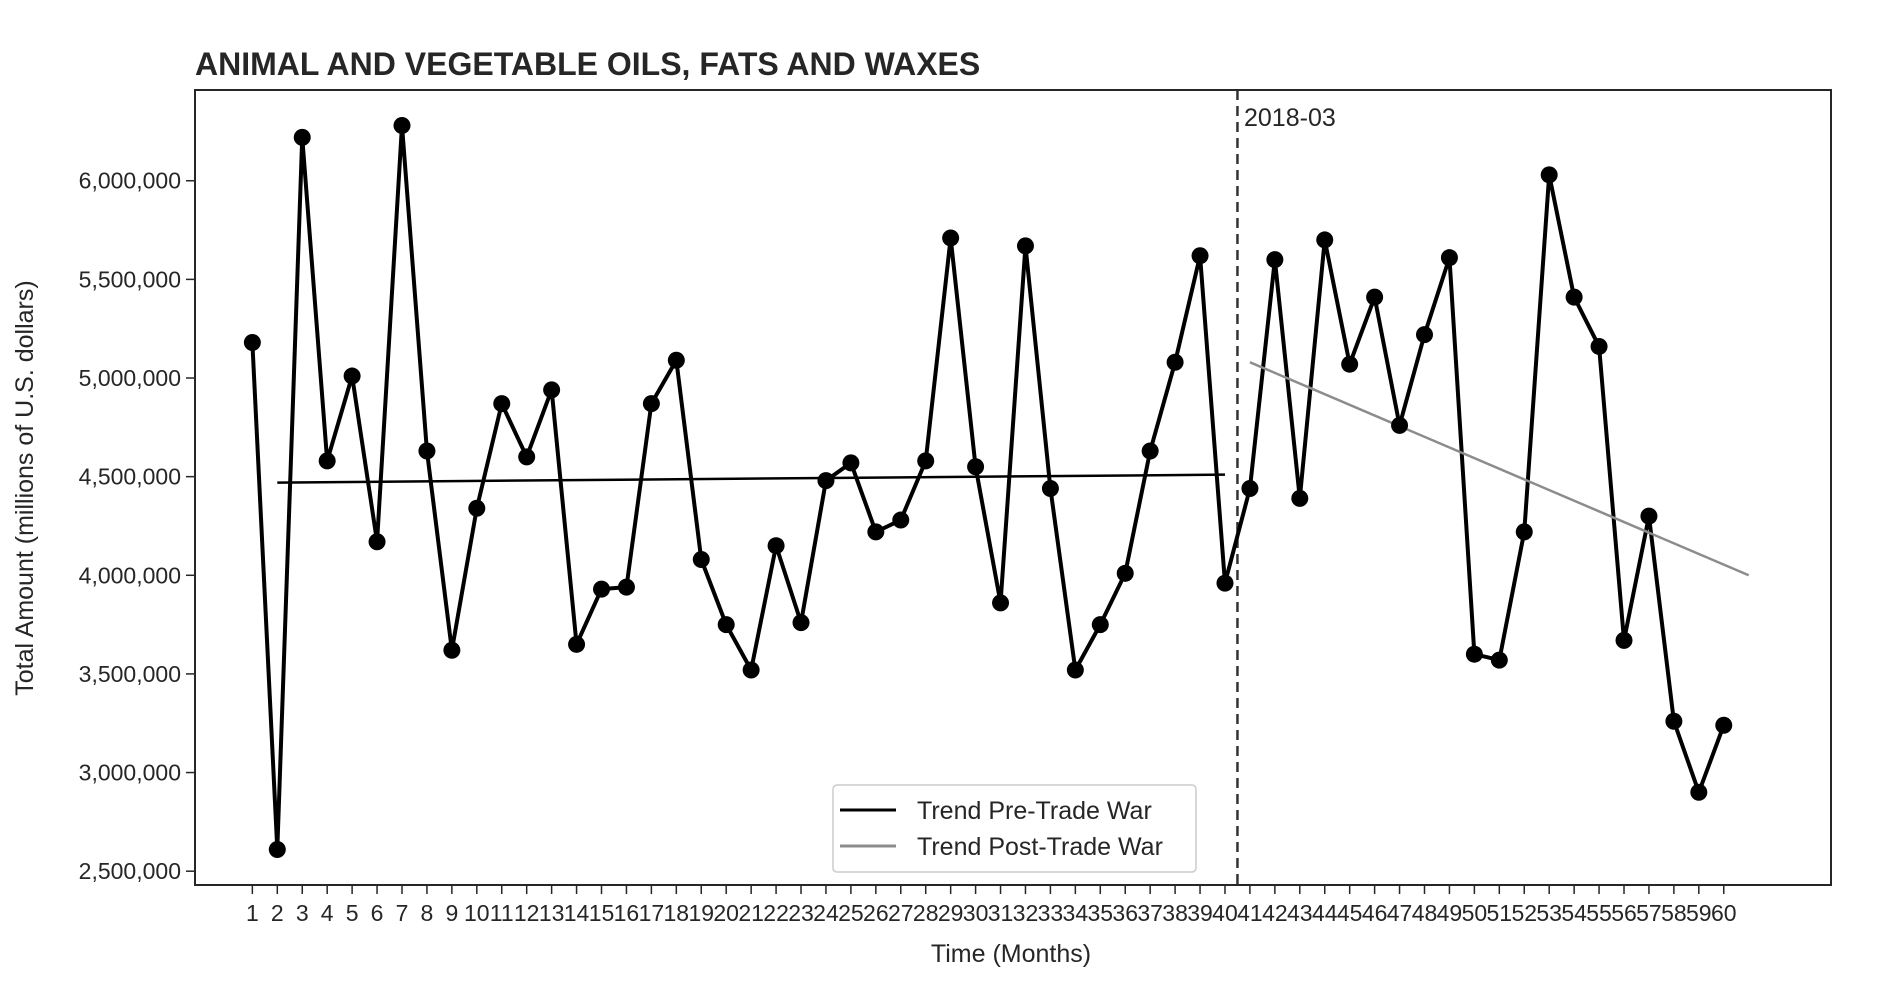 The width and height of the screenshot is (1896, 1002). I want to click on y-tick-label: 2,500,000, so click(130, 871).